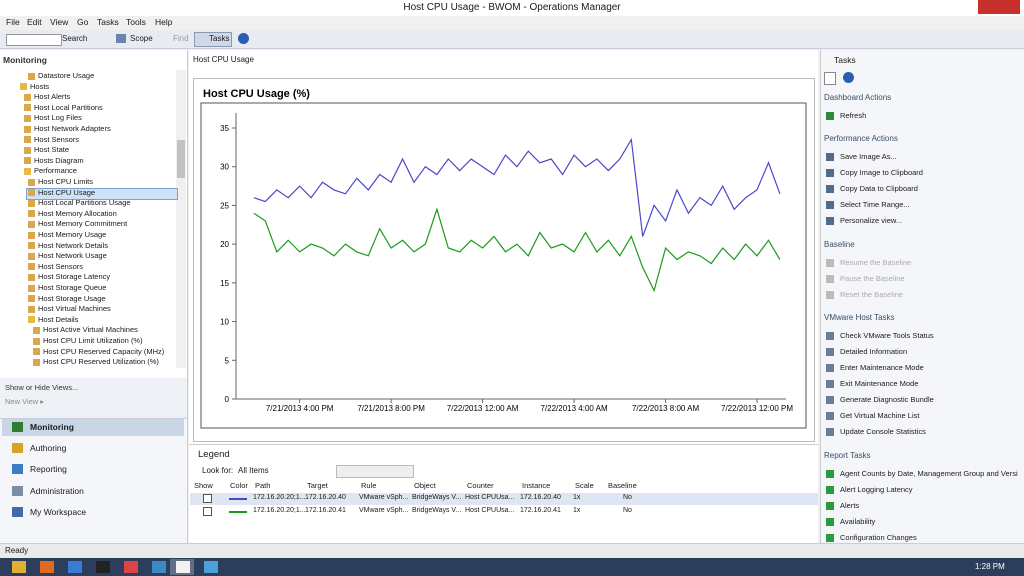  What do you see at coordinates (622, 485) in the screenshot?
I see `column-header: Baseline` at bounding box center [622, 485].